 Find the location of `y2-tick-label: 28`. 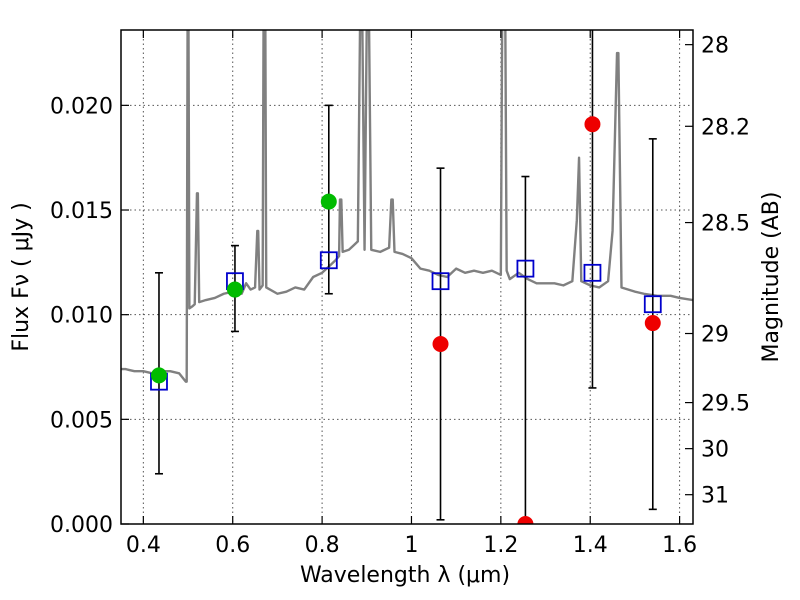

y2-tick-label: 28 is located at coordinates (715, 46).